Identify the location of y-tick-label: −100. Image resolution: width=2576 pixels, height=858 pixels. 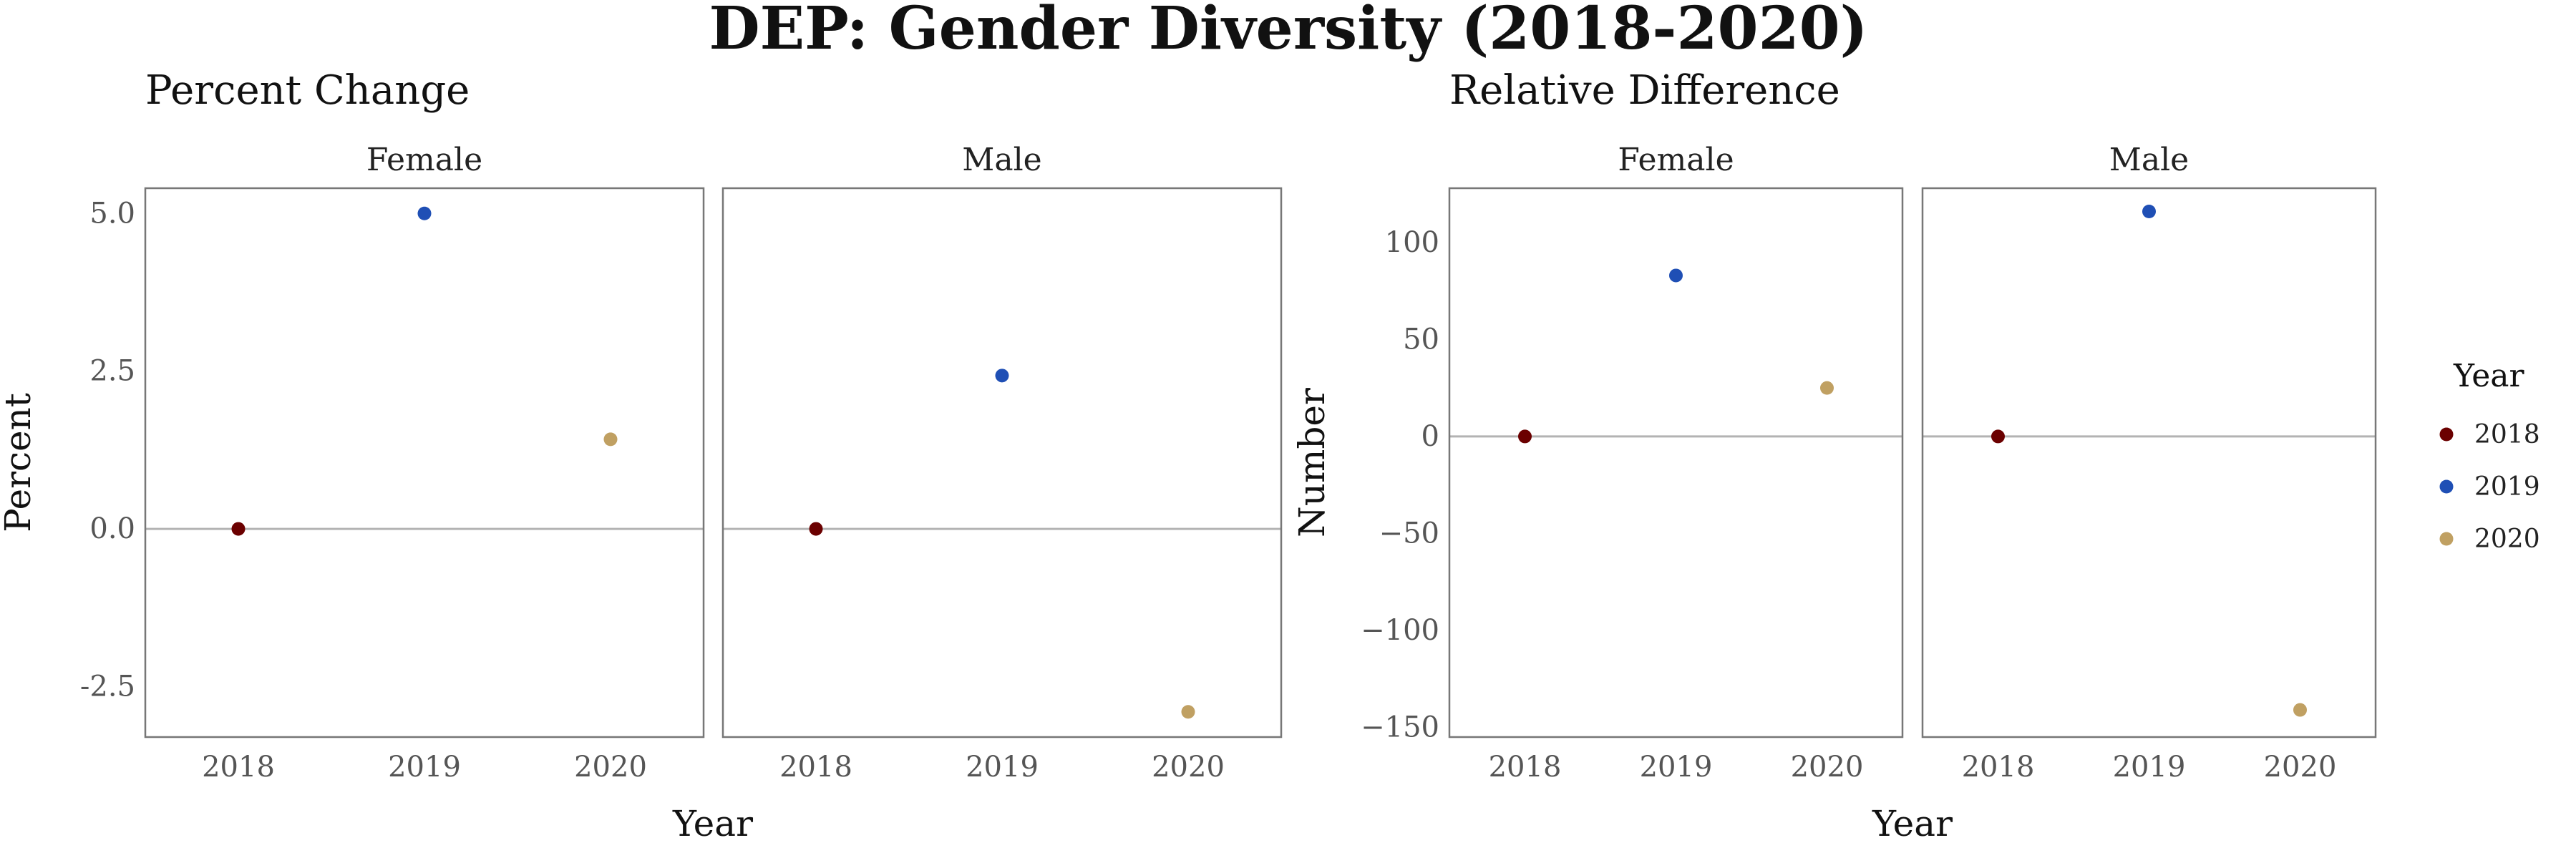
(1400, 630).